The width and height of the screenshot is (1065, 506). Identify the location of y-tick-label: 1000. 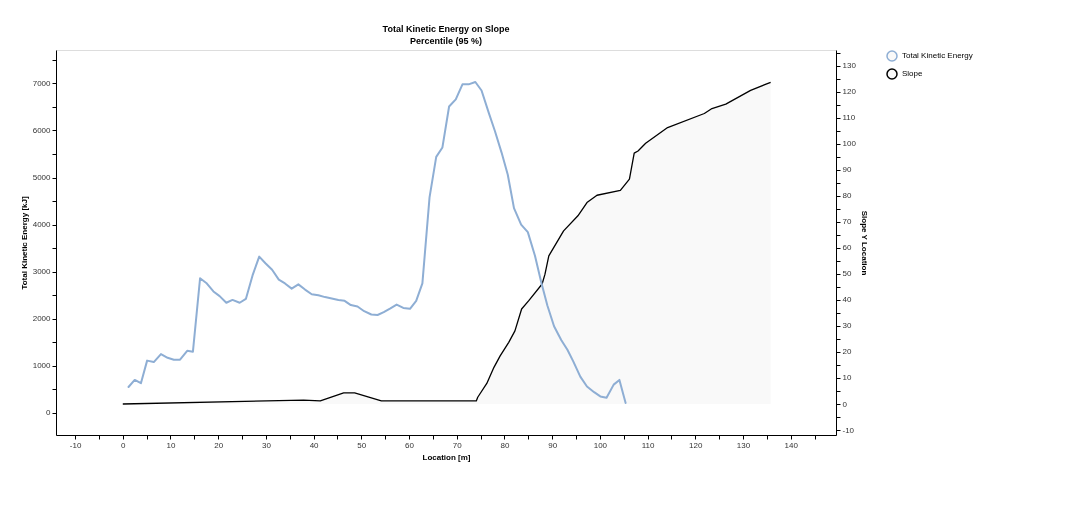
(42, 366).